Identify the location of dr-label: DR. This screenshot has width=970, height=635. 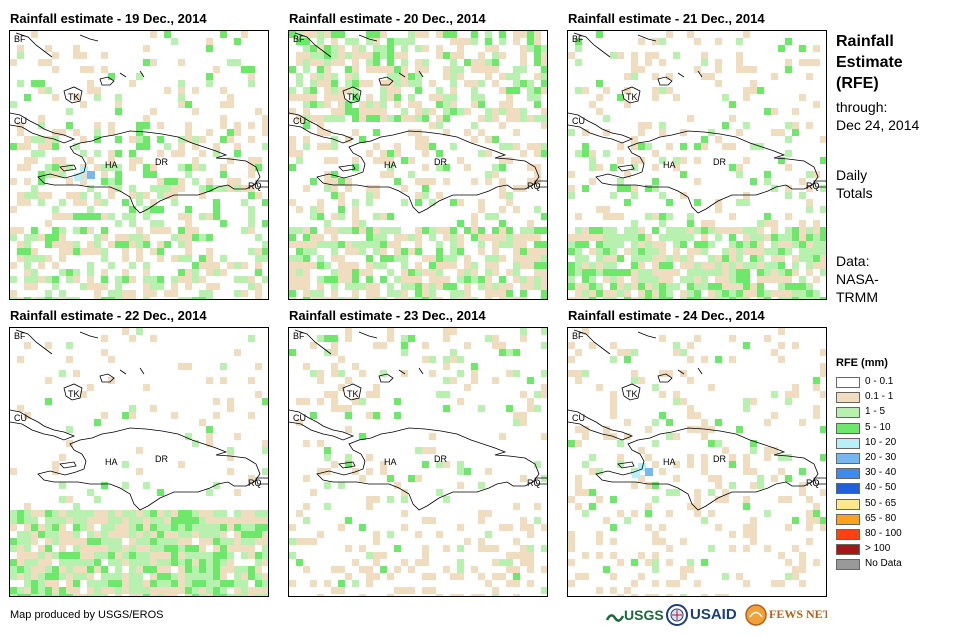
(719, 162).